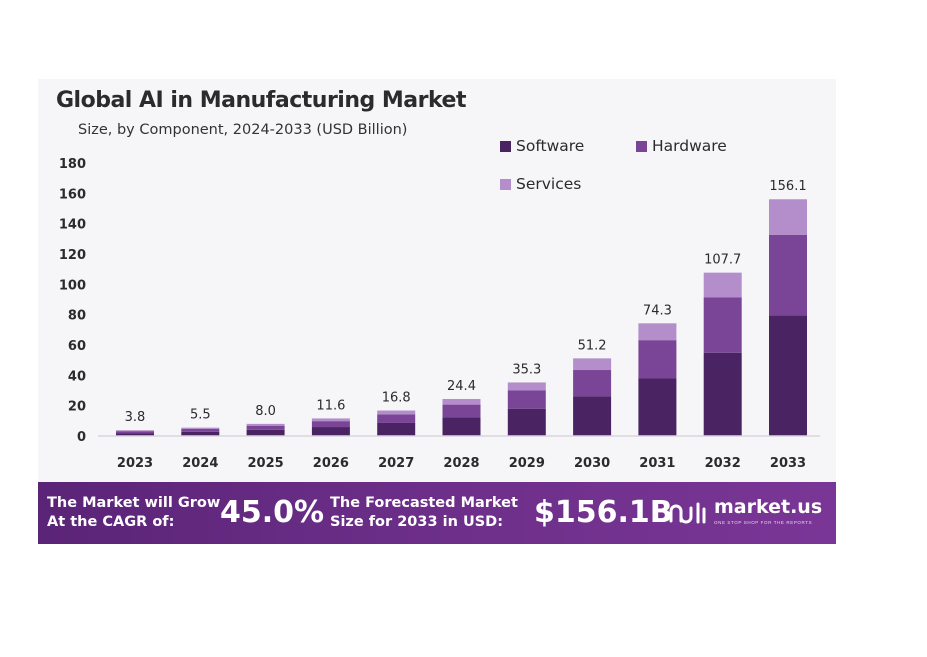 The width and height of the screenshot is (927, 657). I want to click on data-label: 35.3, so click(526, 369).